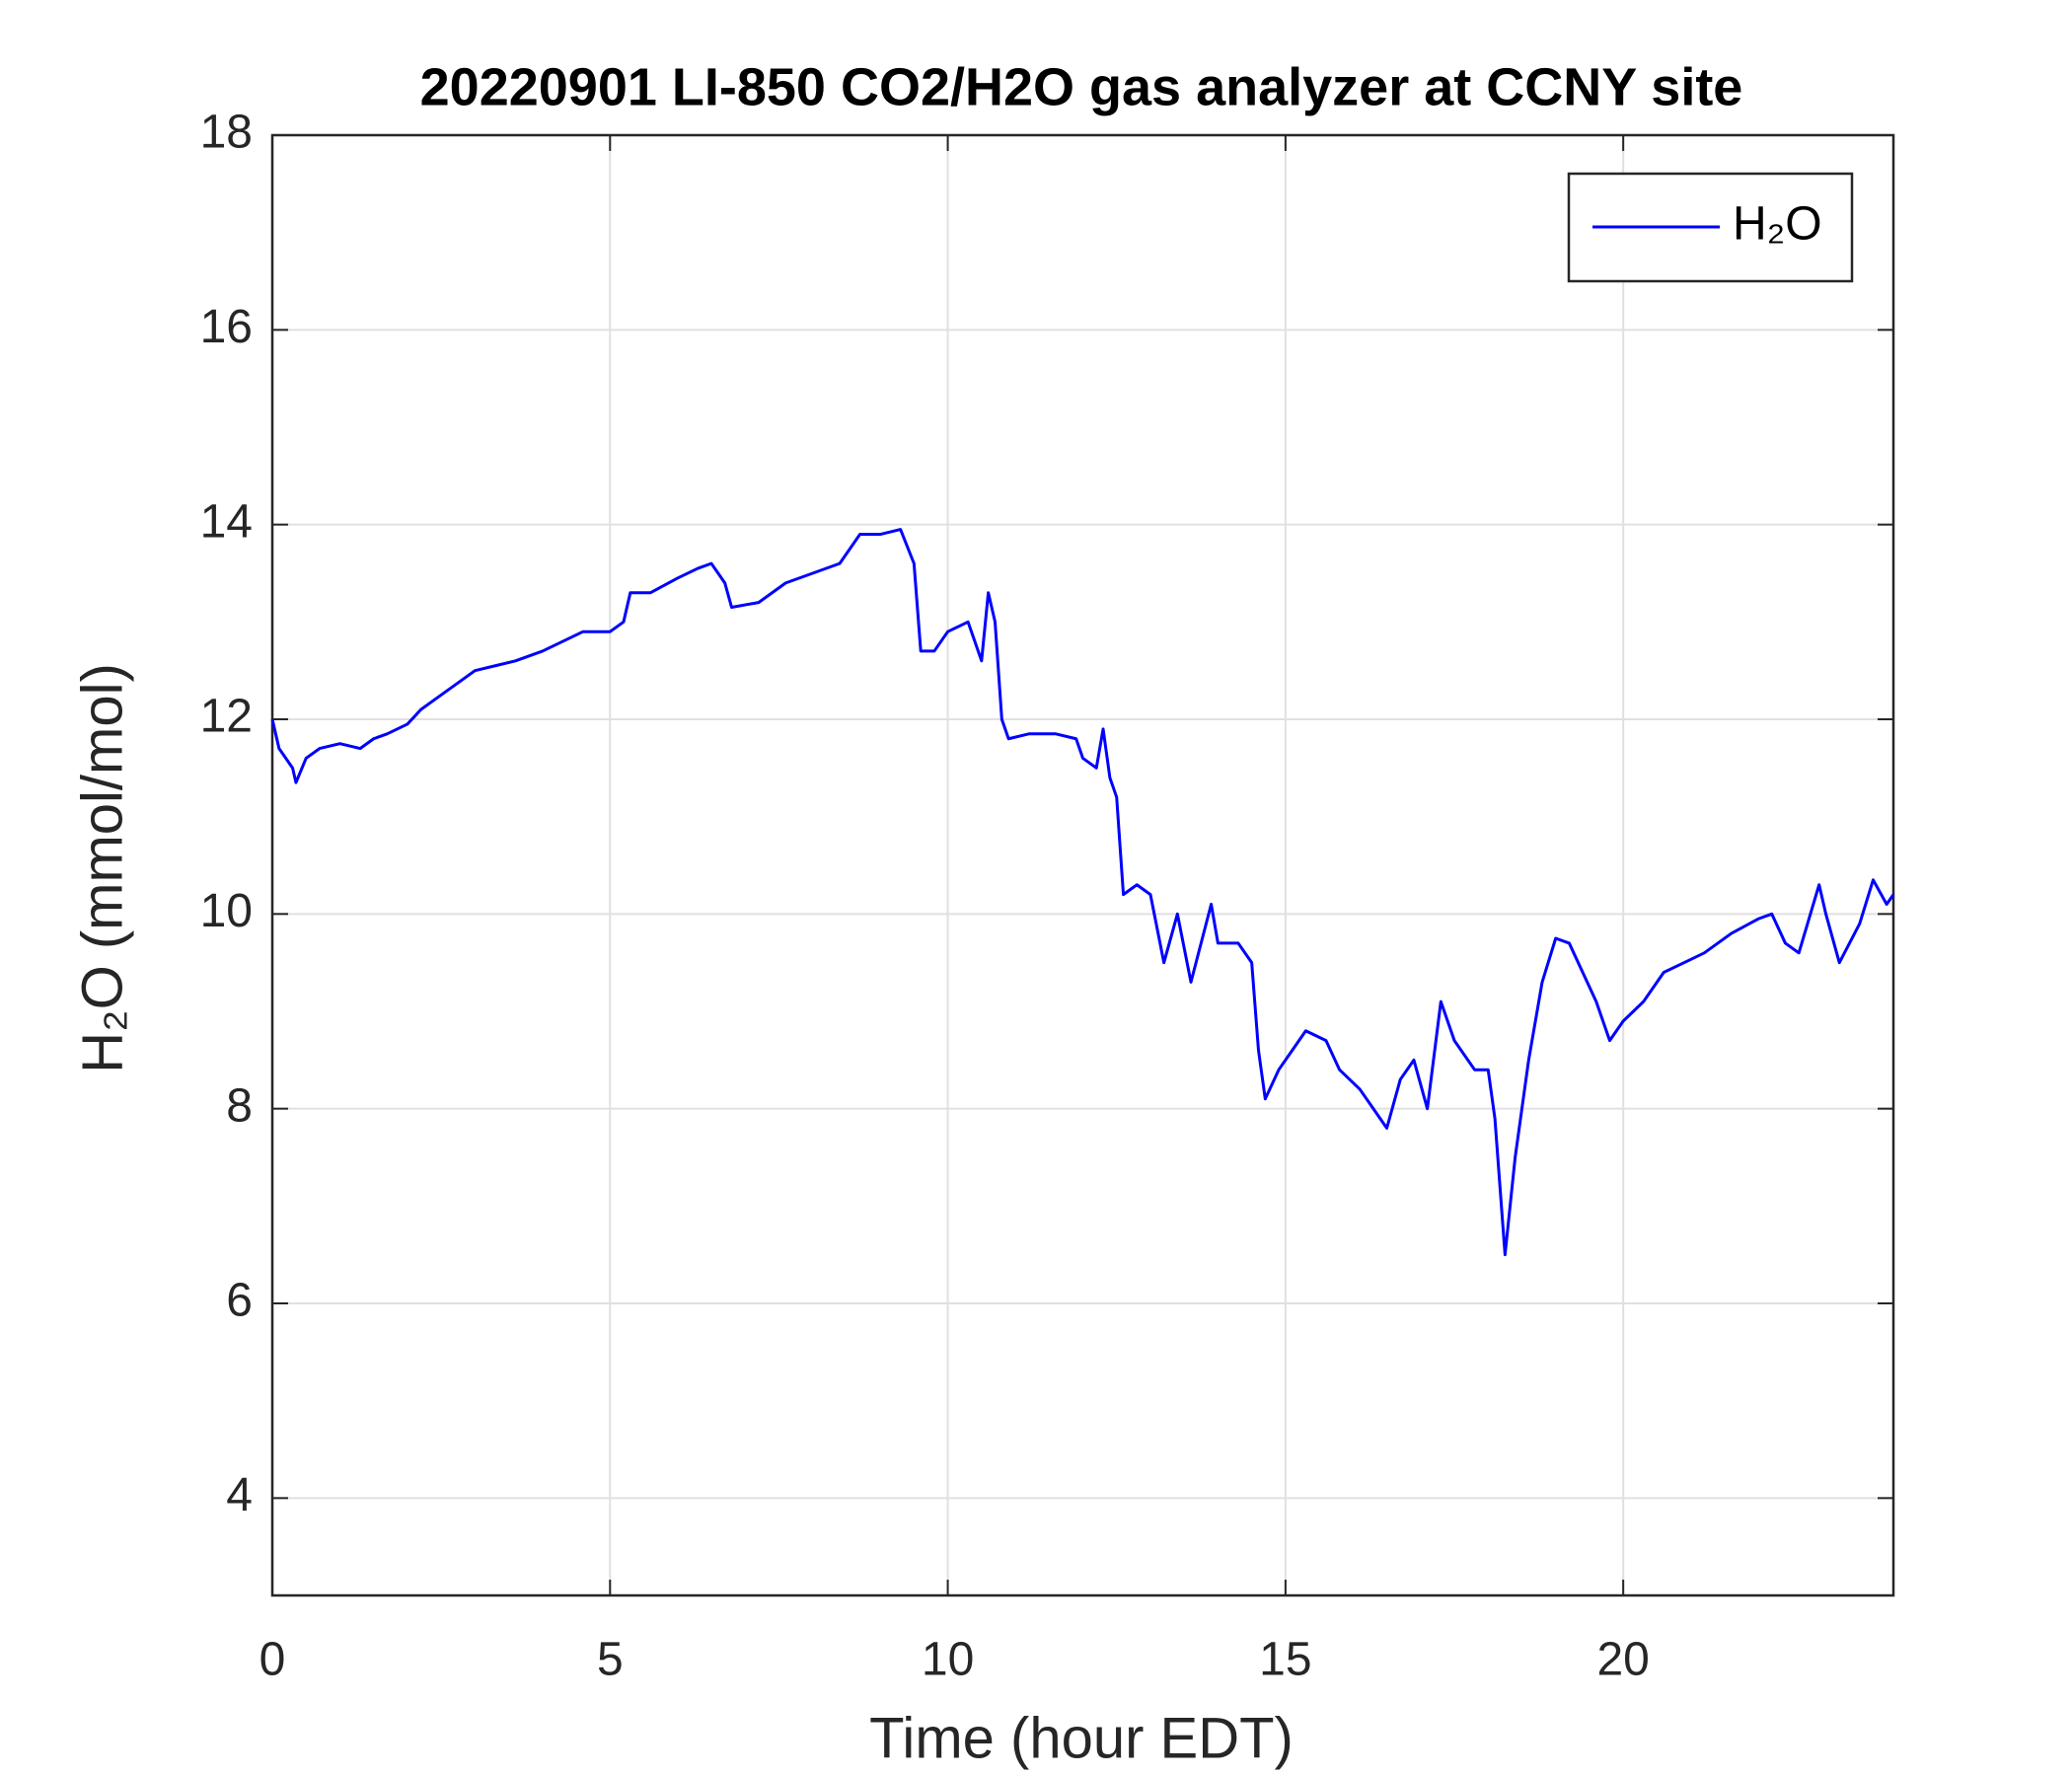 The height and width of the screenshot is (1776, 2072). What do you see at coordinates (227, 911) in the screenshot?
I see `y-tick-label: 10` at bounding box center [227, 911].